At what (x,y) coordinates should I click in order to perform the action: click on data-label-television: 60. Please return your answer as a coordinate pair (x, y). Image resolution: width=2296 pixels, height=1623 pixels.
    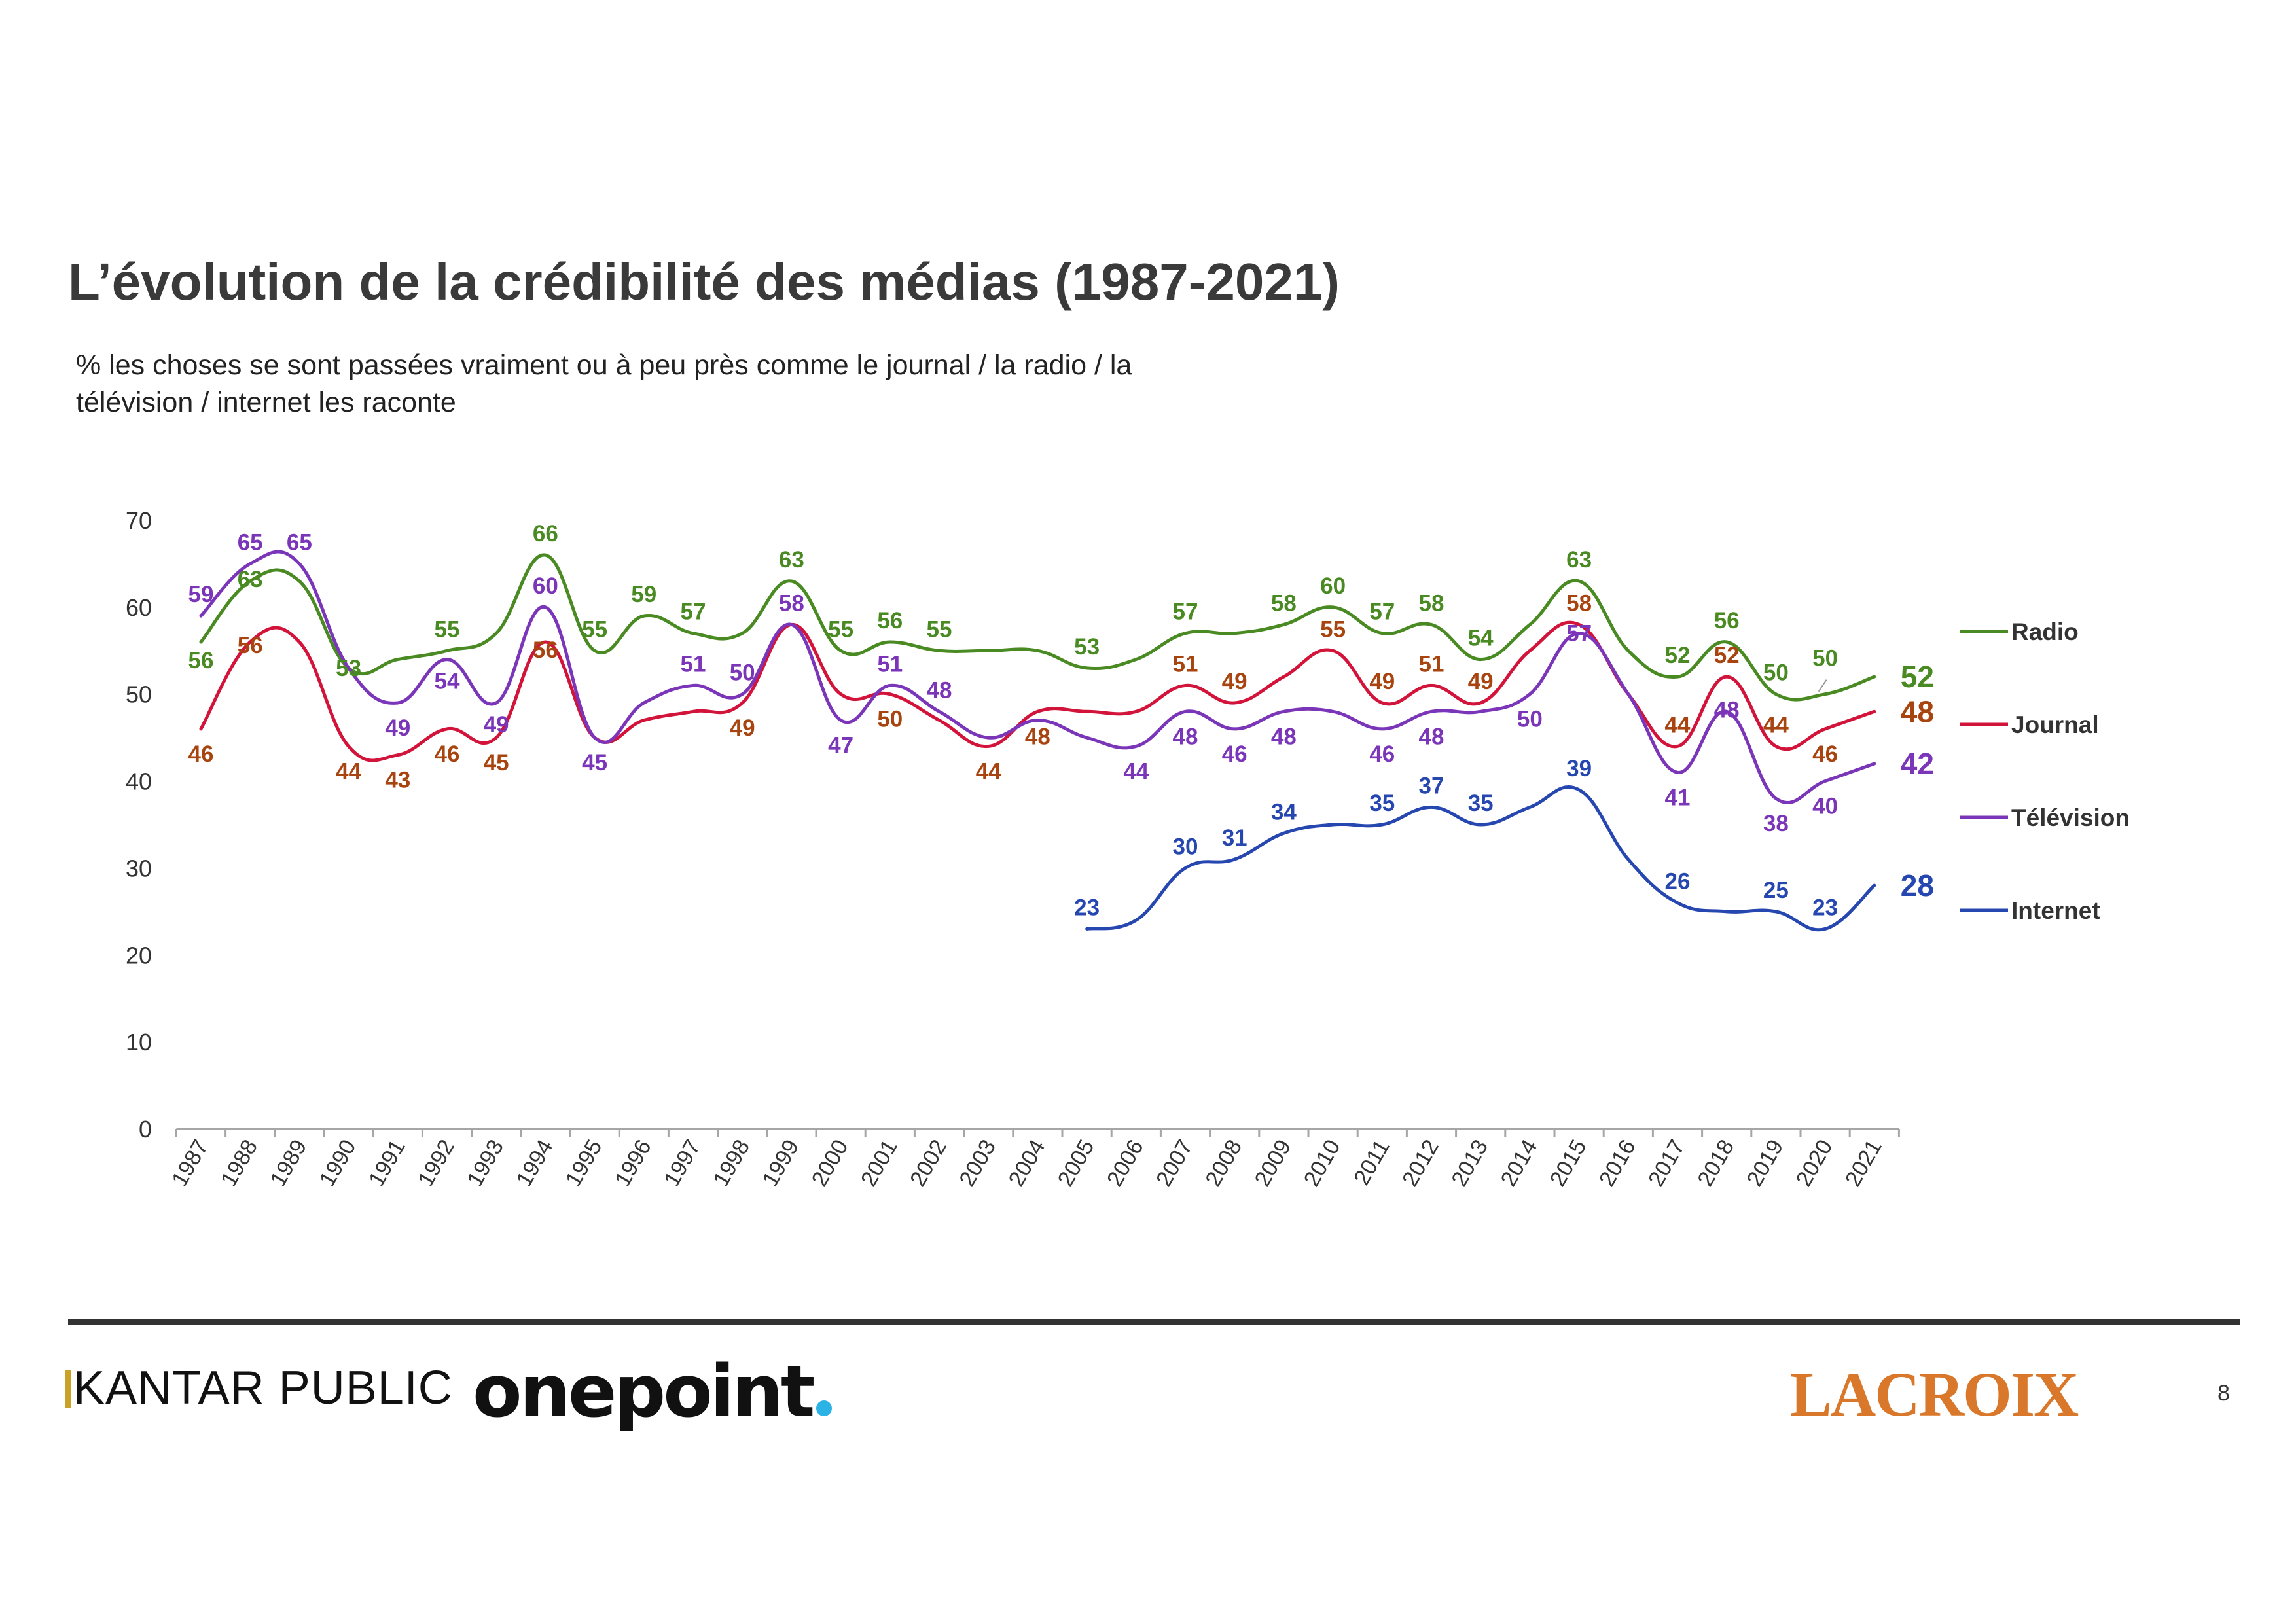
    Looking at the image, I should click on (545, 586).